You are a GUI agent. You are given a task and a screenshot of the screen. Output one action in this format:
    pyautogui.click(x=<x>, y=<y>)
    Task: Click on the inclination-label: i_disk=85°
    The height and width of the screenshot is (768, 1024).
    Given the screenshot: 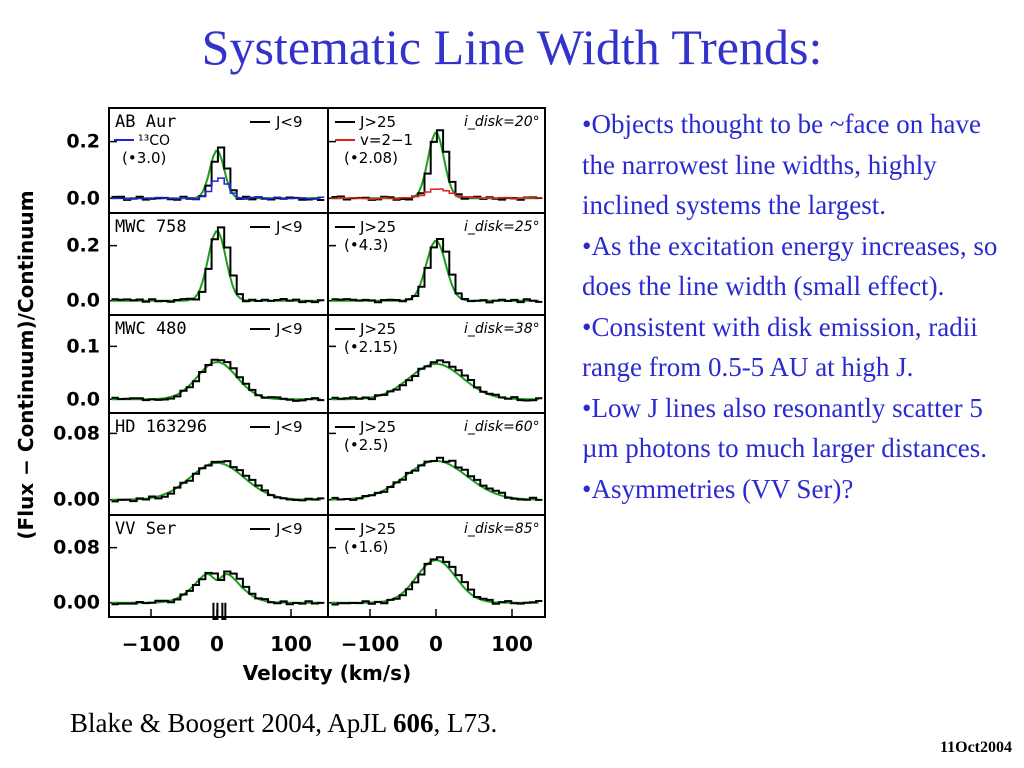 What is the action you would take?
    pyautogui.click(x=502, y=529)
    